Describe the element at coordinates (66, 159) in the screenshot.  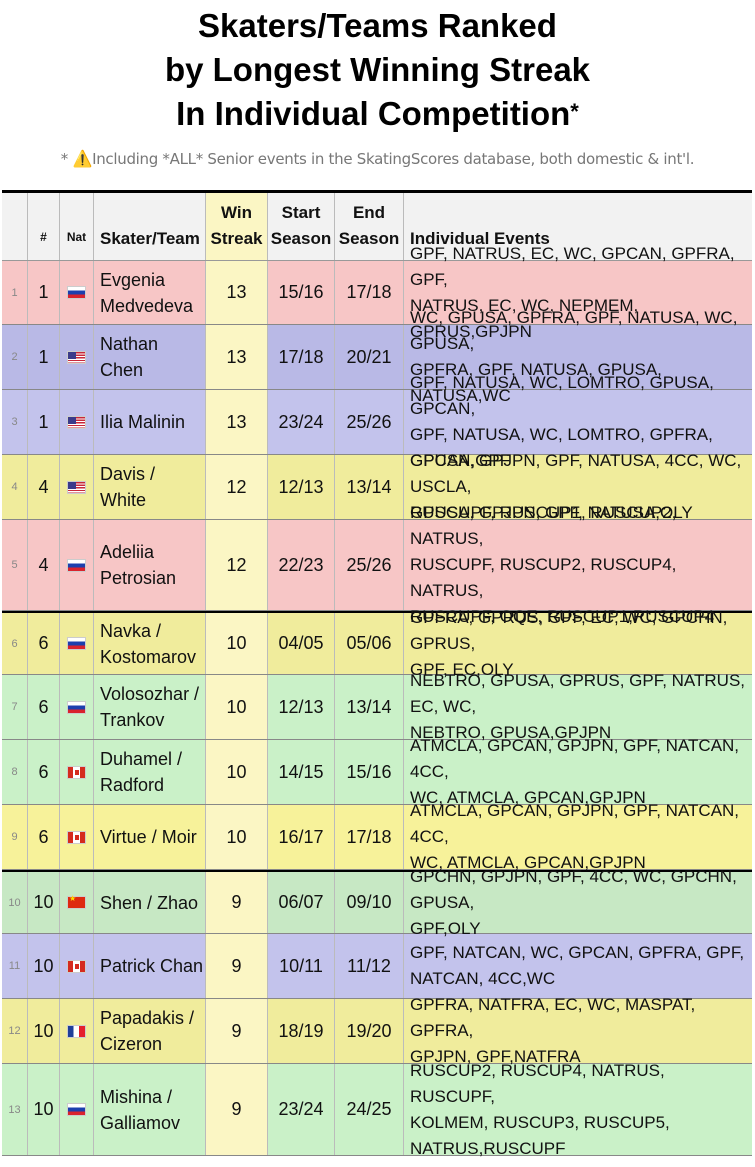
I see `footnote-prefix: *` at that location.